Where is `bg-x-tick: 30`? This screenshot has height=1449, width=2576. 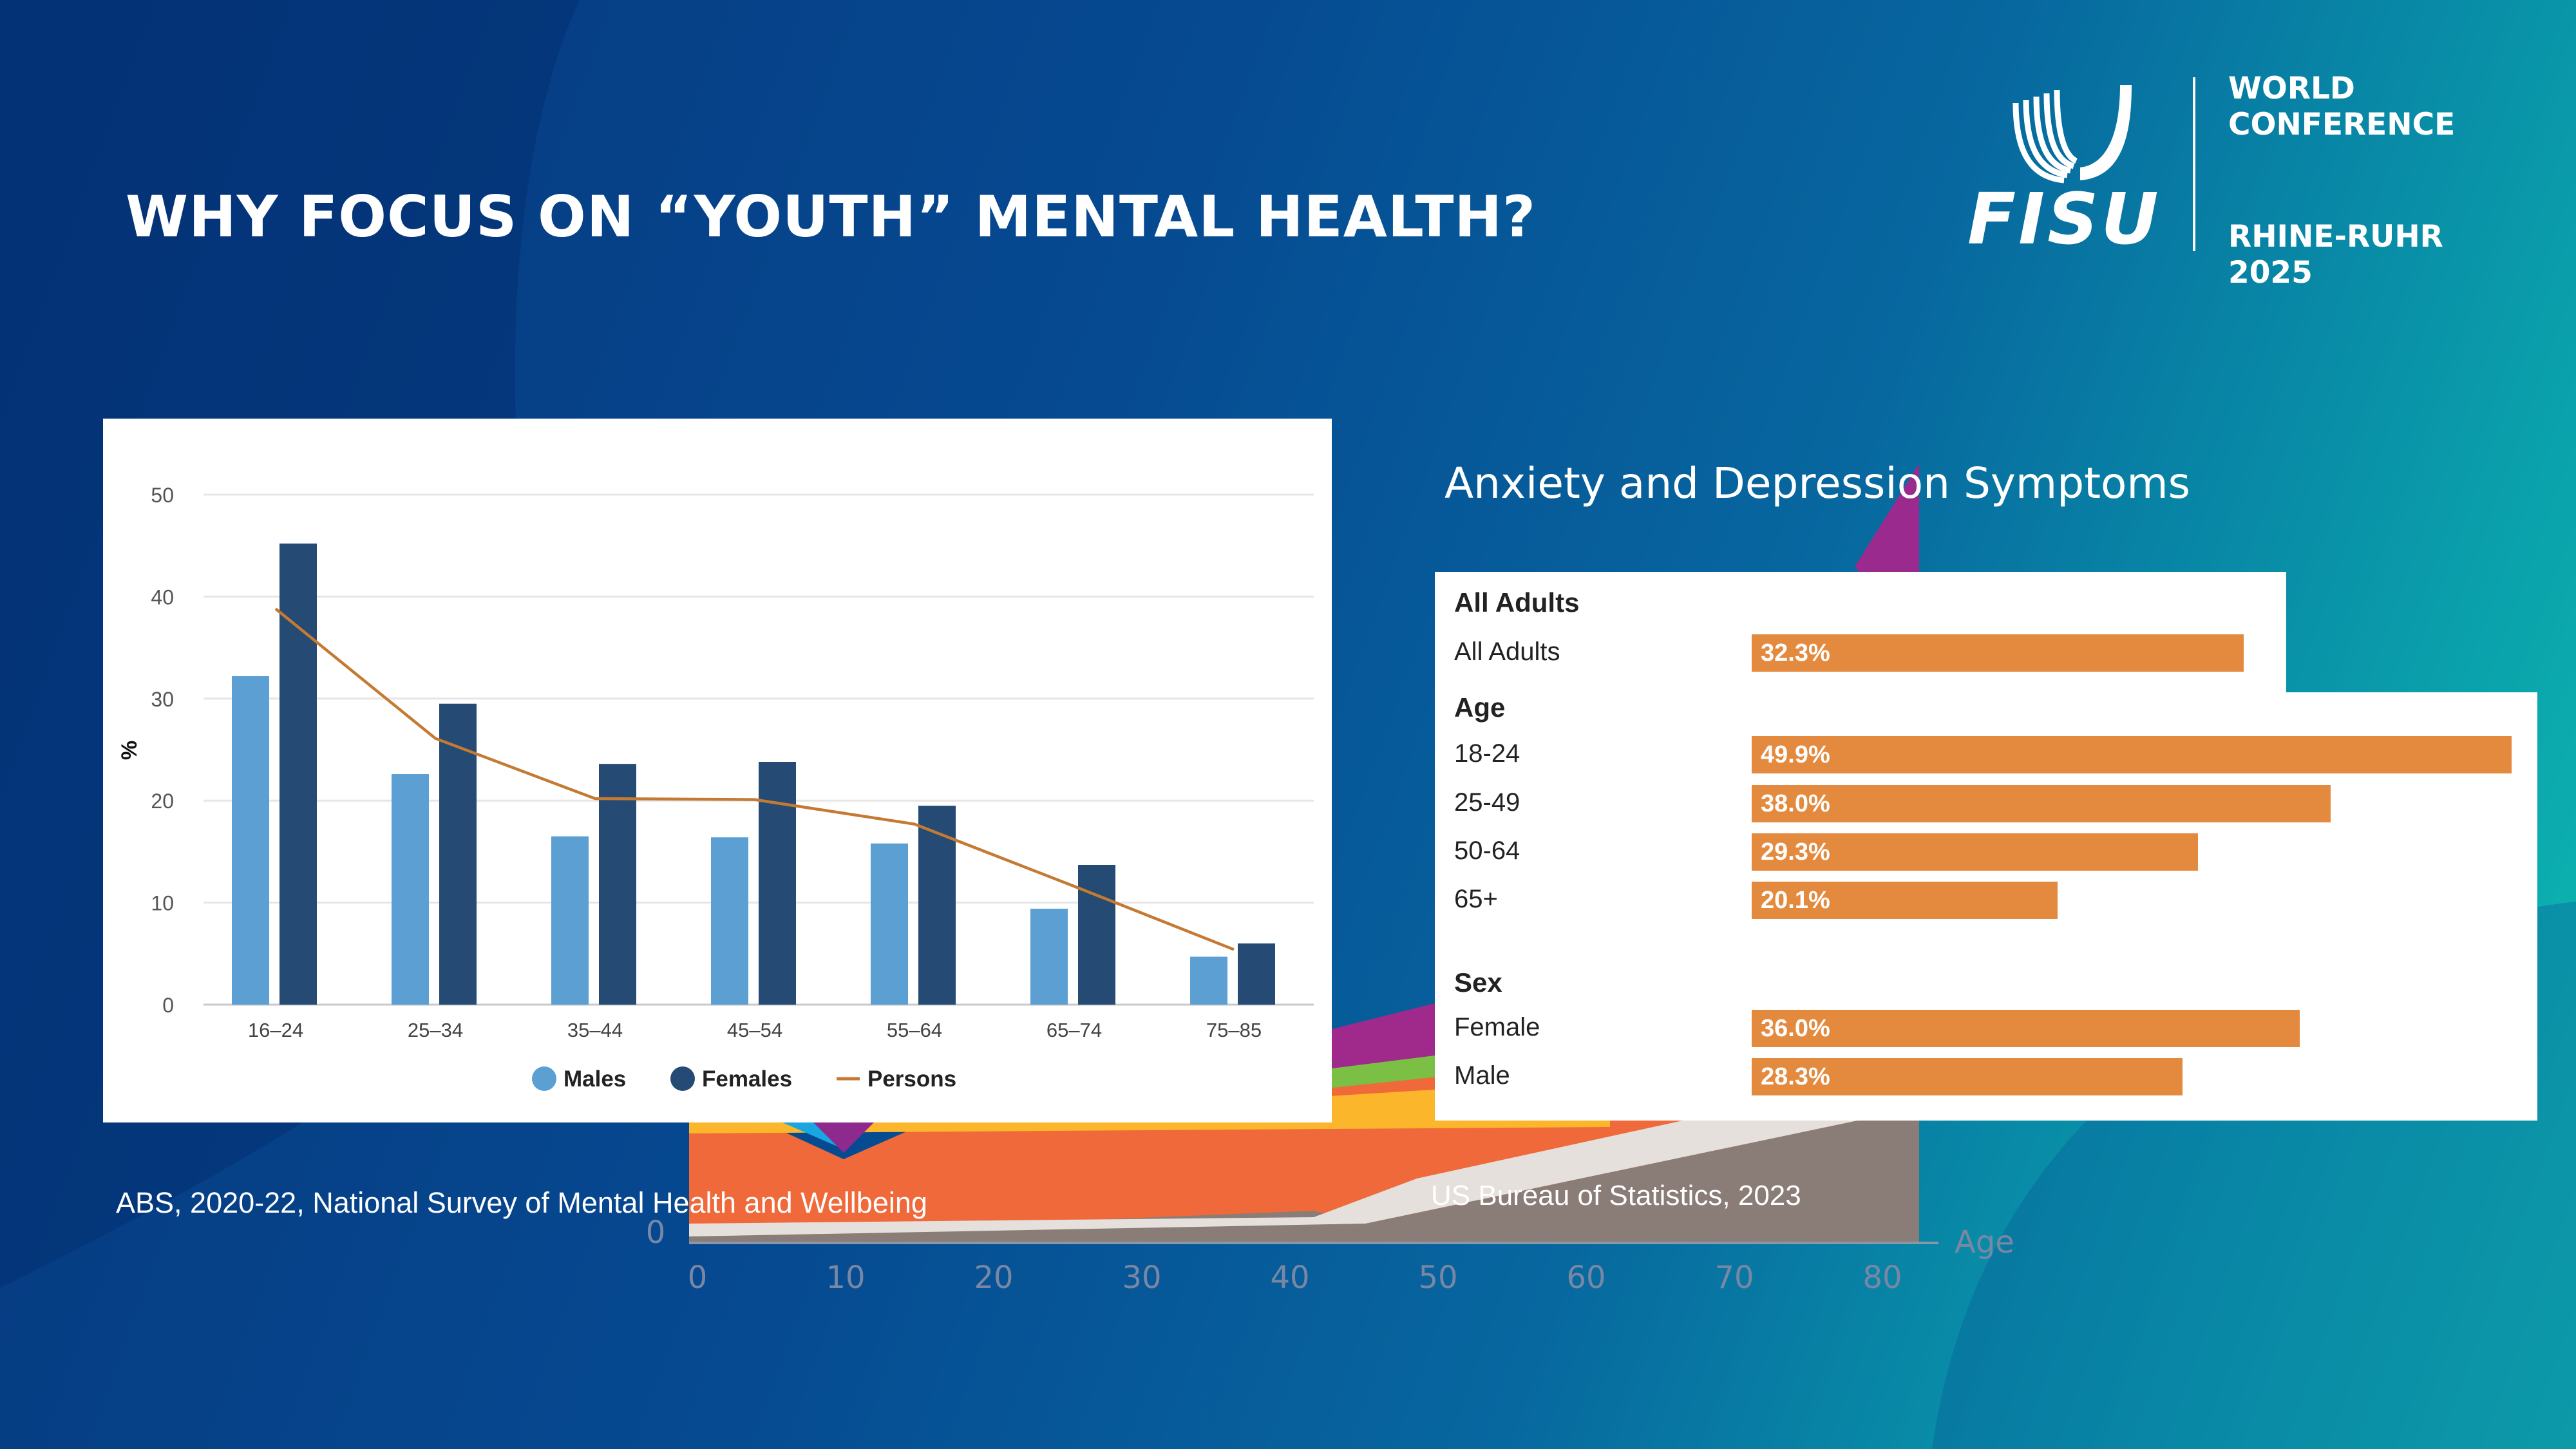
bg-x-tick: 30 is located at coordinates (1141, 1278).